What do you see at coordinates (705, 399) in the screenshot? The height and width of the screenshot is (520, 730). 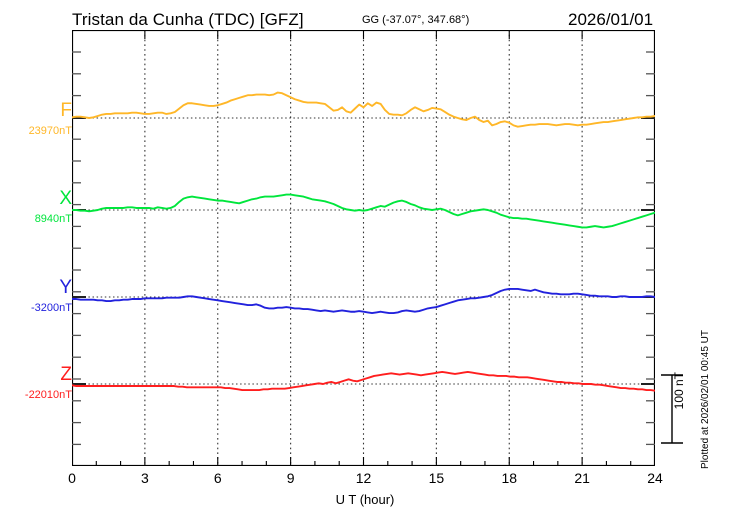 I see `plotted-timestamp: Plotted at 2026/02/01 00:45 UT` at bounding box center [705, 399].